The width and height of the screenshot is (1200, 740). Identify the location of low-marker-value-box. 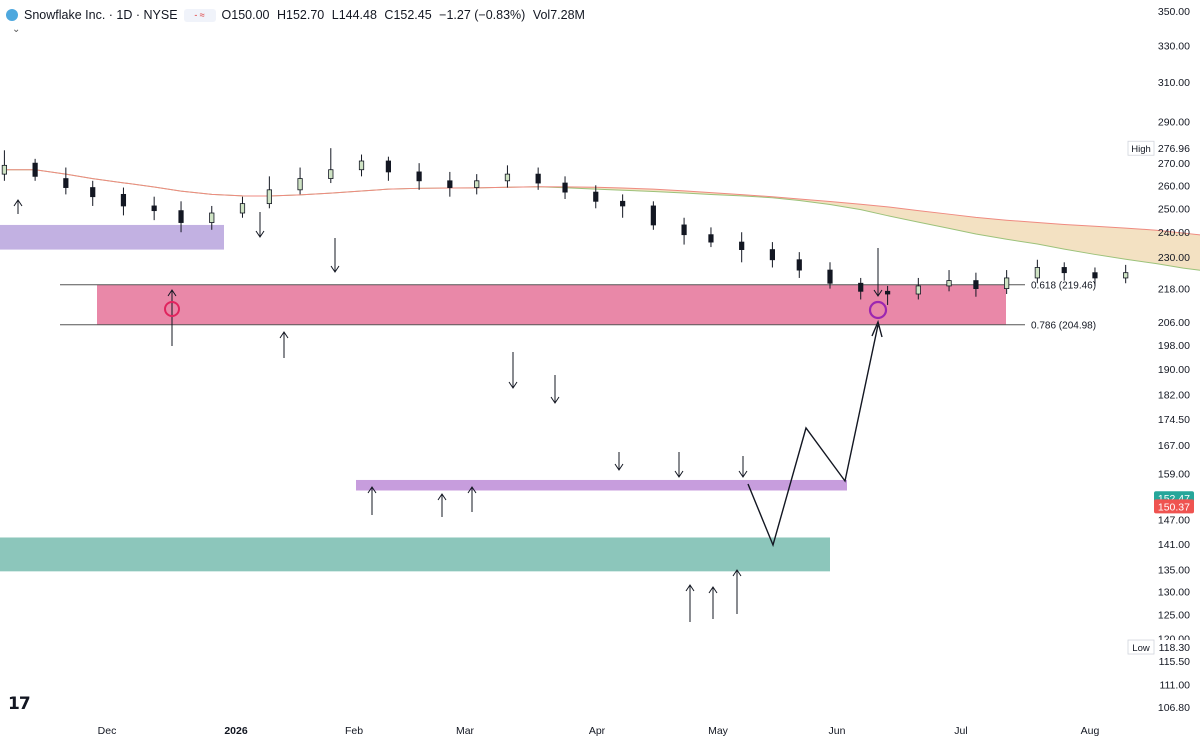
(1175, 647).